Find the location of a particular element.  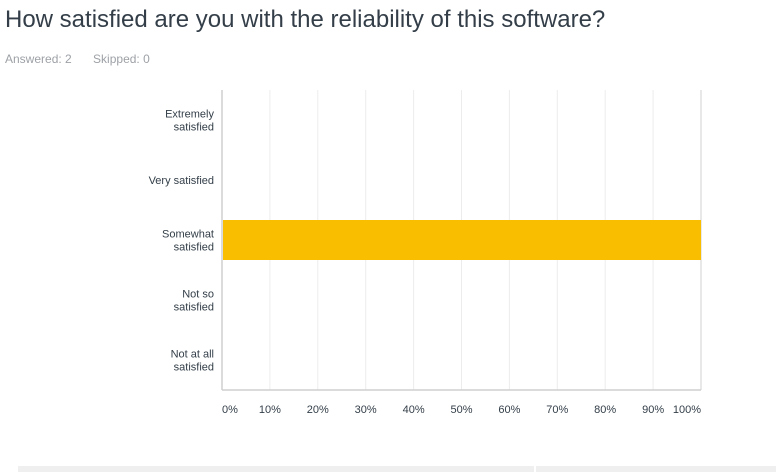

x-tick-label: 70% is located at coordinates (557, 410).